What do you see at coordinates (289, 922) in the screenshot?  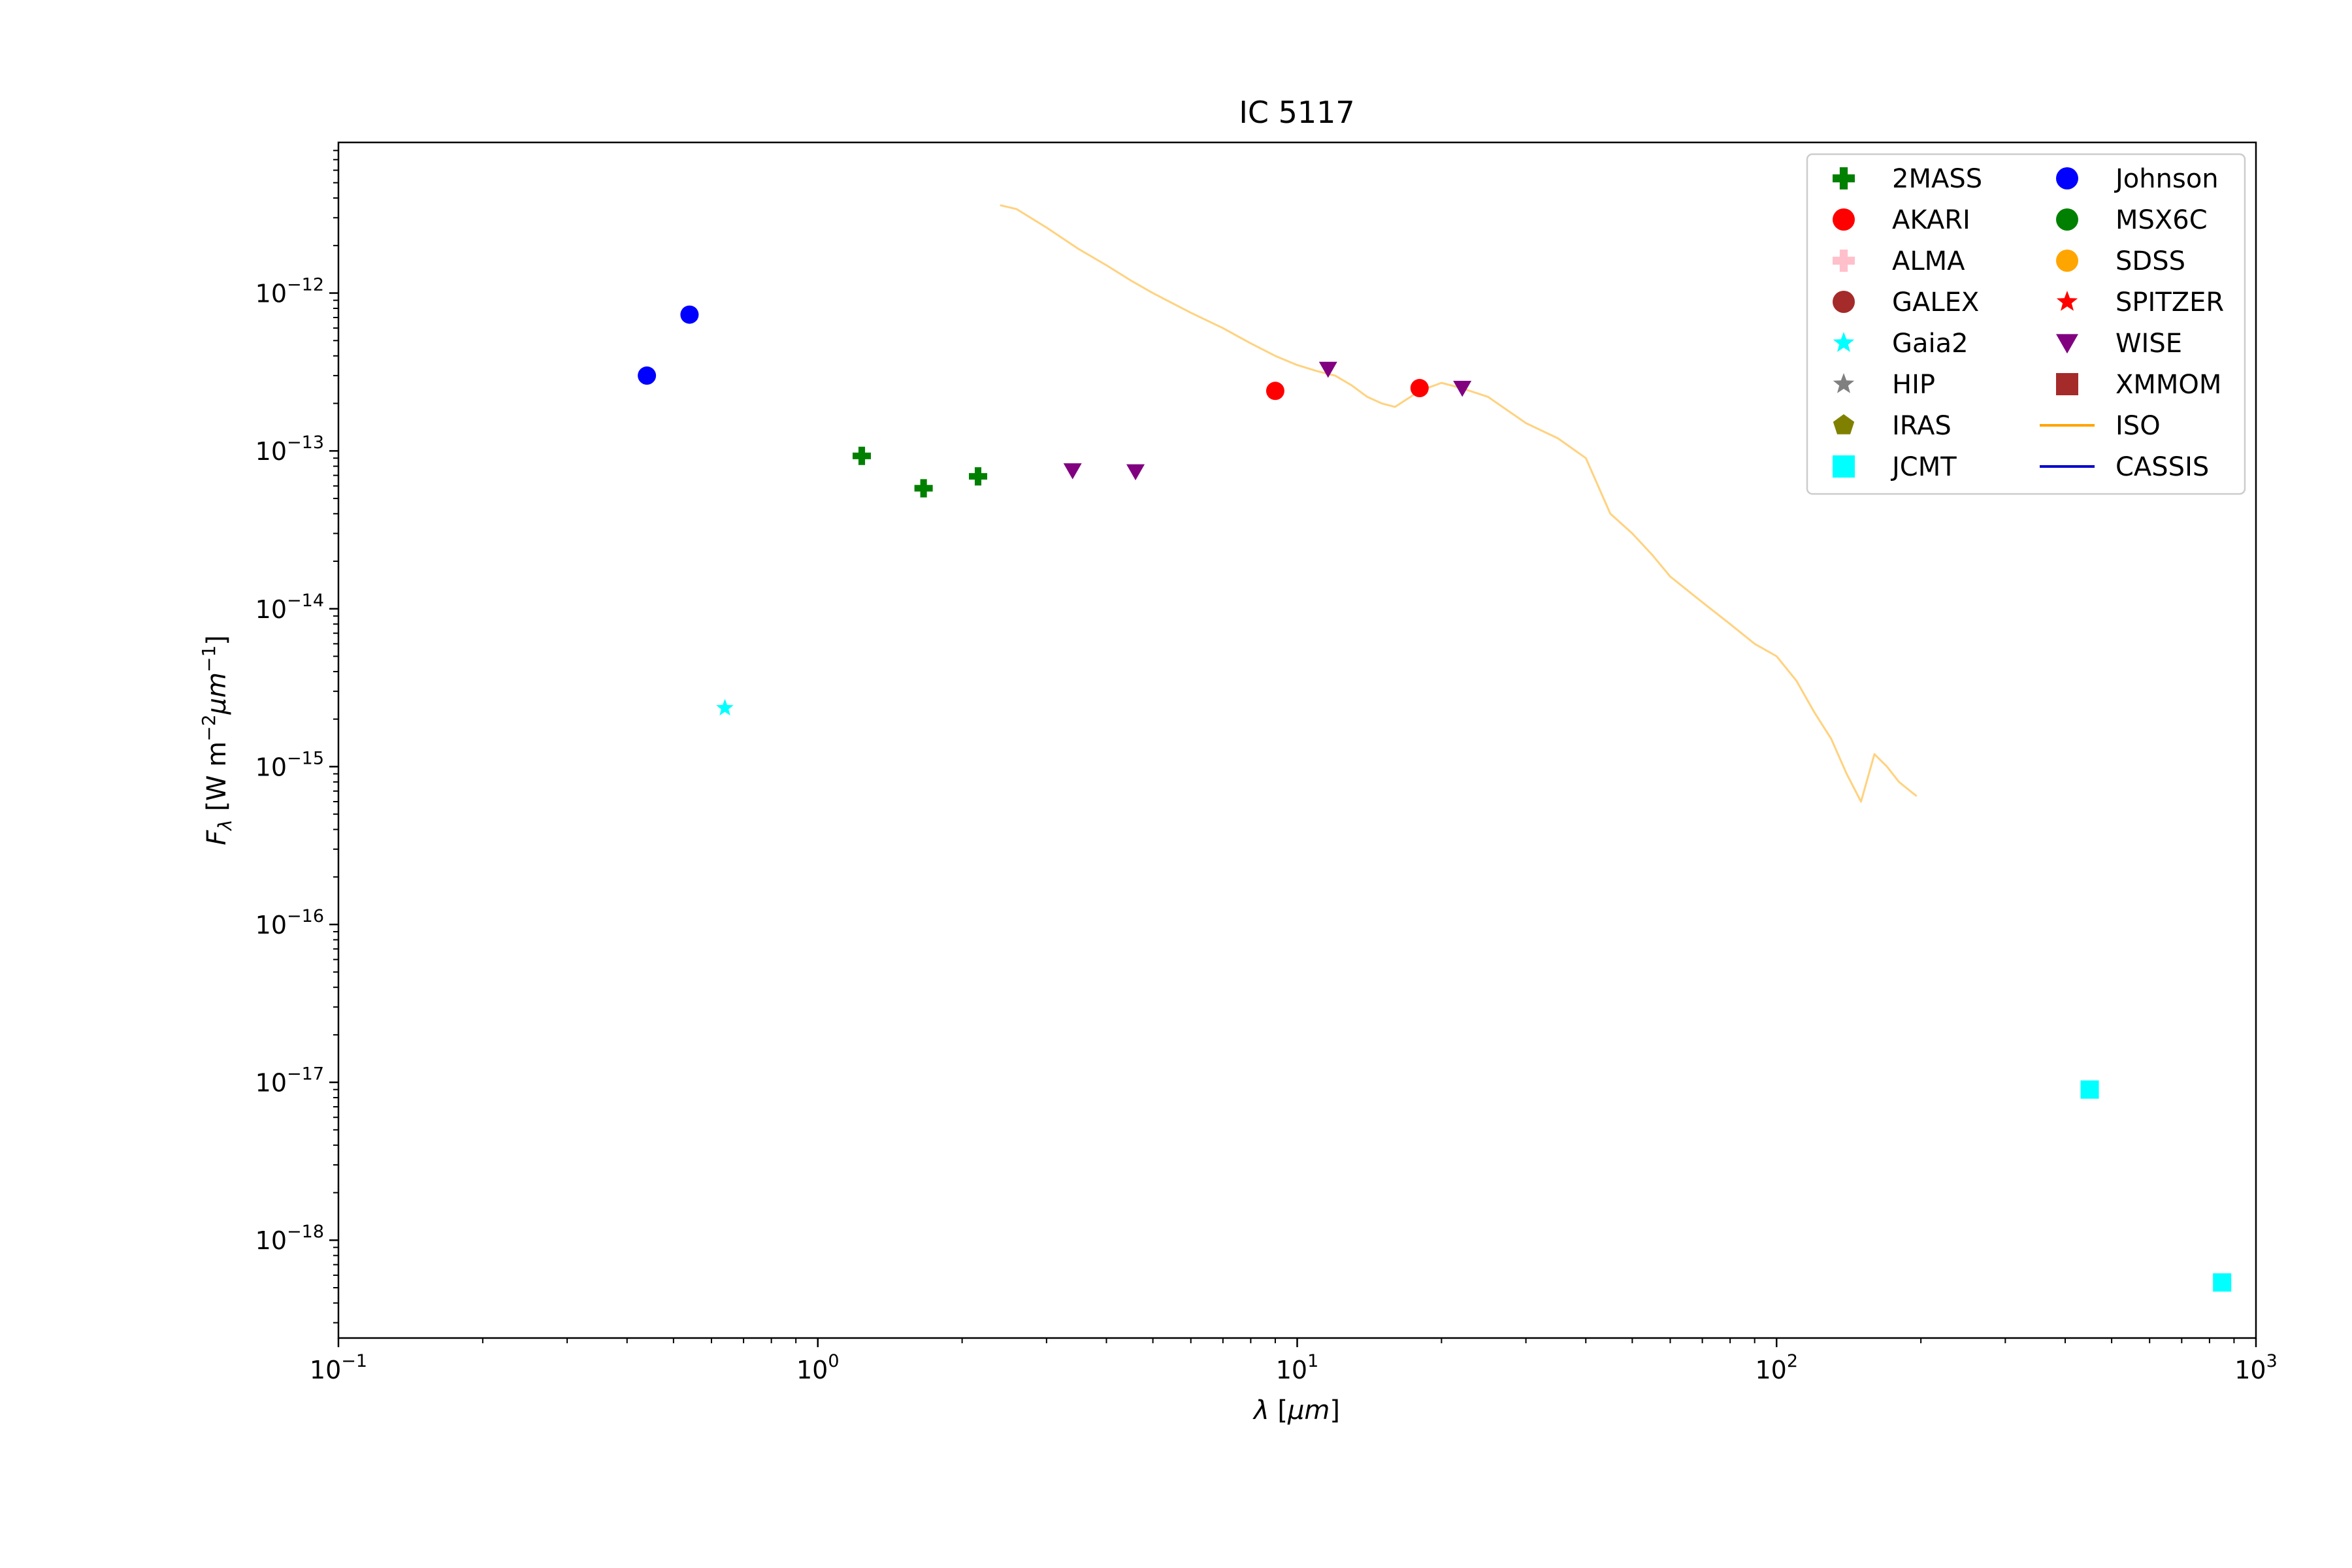 I see `y-tick-label: 10−16` at bounding box center [289, 922].